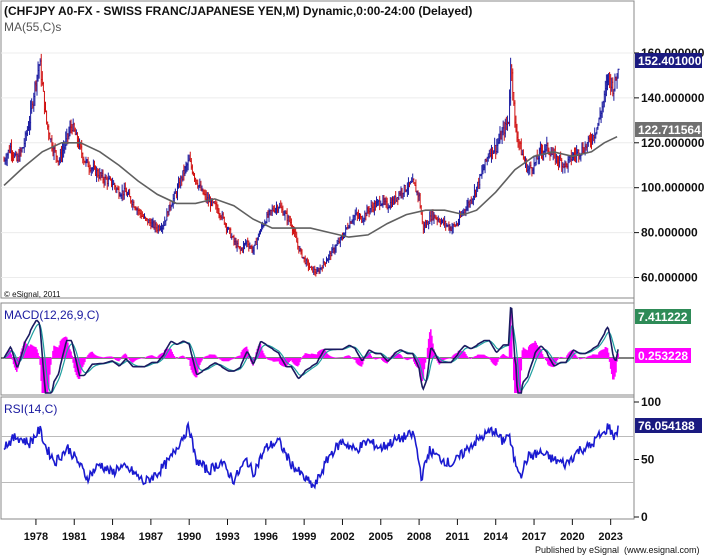 This screenshot has width=709, height=559. Describe the element at coordinates (610, 537) in the screenshot. I see `x-tick-label: 2023` at that location.